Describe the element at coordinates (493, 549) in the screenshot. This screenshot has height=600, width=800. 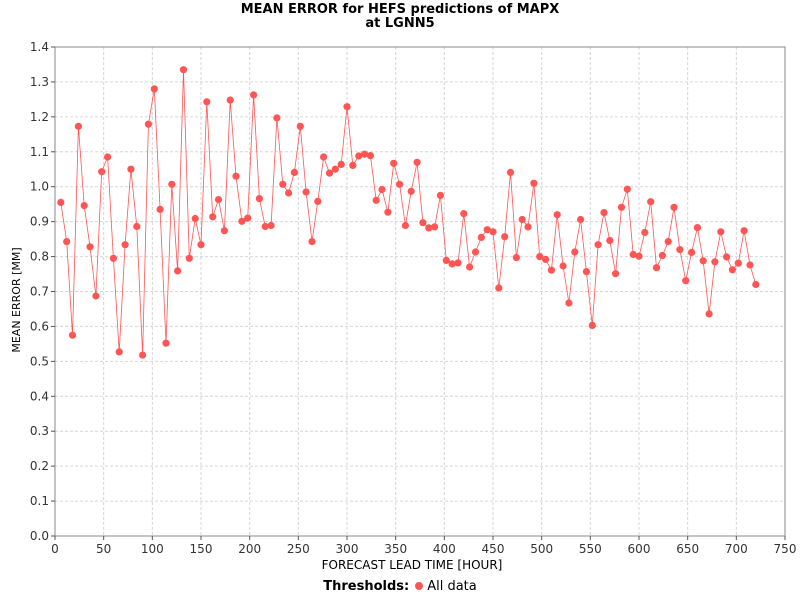
I see `x-tick-label: 450` at that location.